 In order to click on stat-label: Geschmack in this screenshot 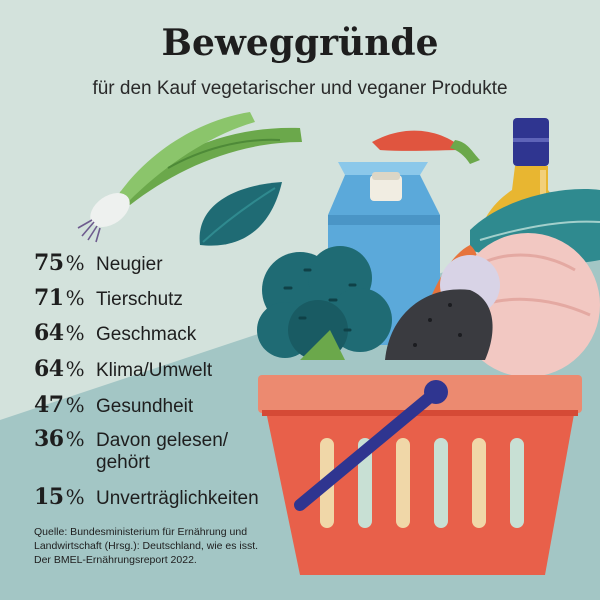, I will do `click(146, 334)`.